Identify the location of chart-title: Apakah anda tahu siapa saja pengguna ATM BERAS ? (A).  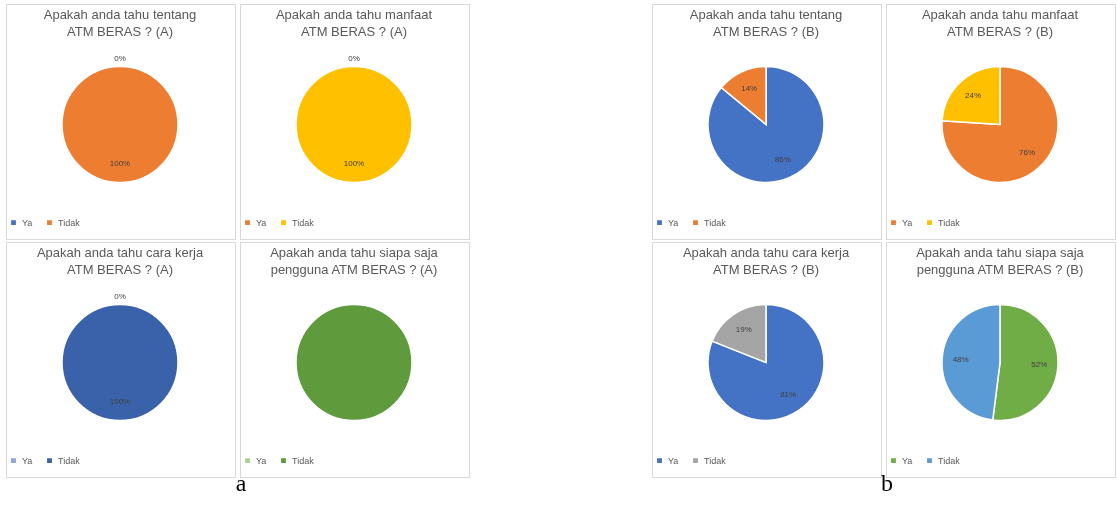
(354, 261).